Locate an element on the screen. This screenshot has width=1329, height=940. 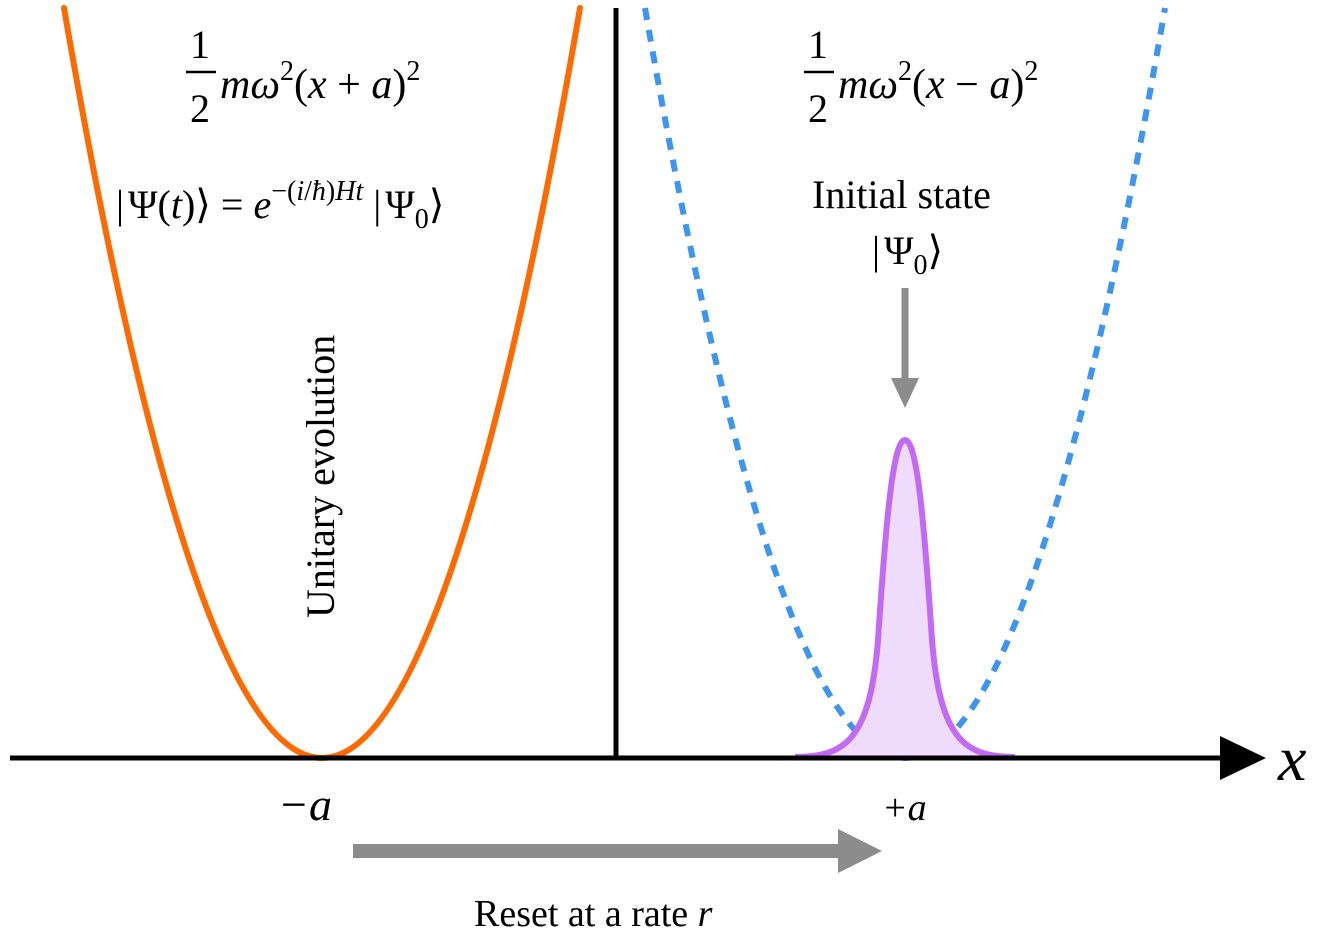
right-potential-formula: 1 2 mω2(x − a)2 is located at coordinates (921, 76).